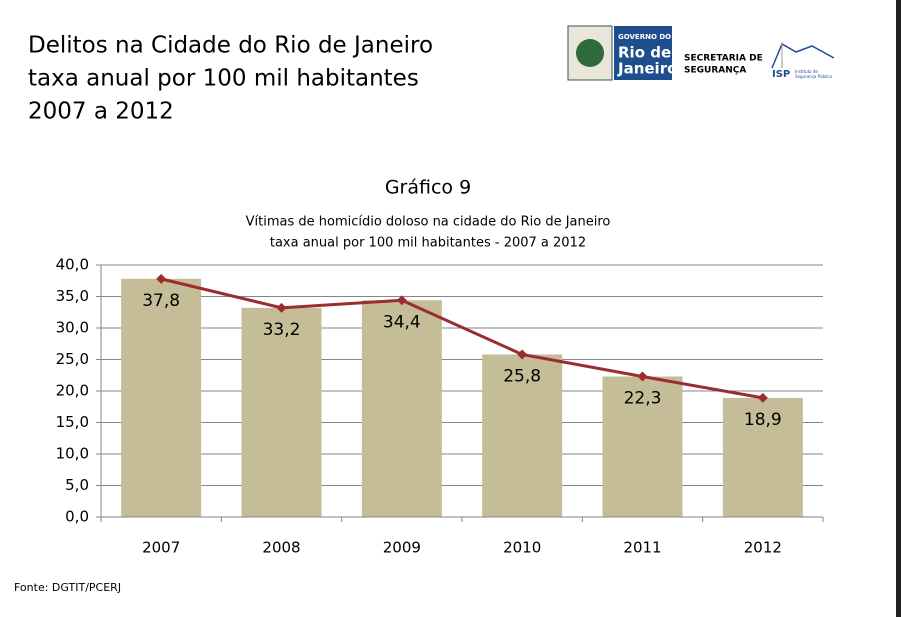 The height and width of the screenshot is (617, 901). Describe the element at coordinates (643, 399) in the screenshot. I see `data-label: 22,3` at that location.